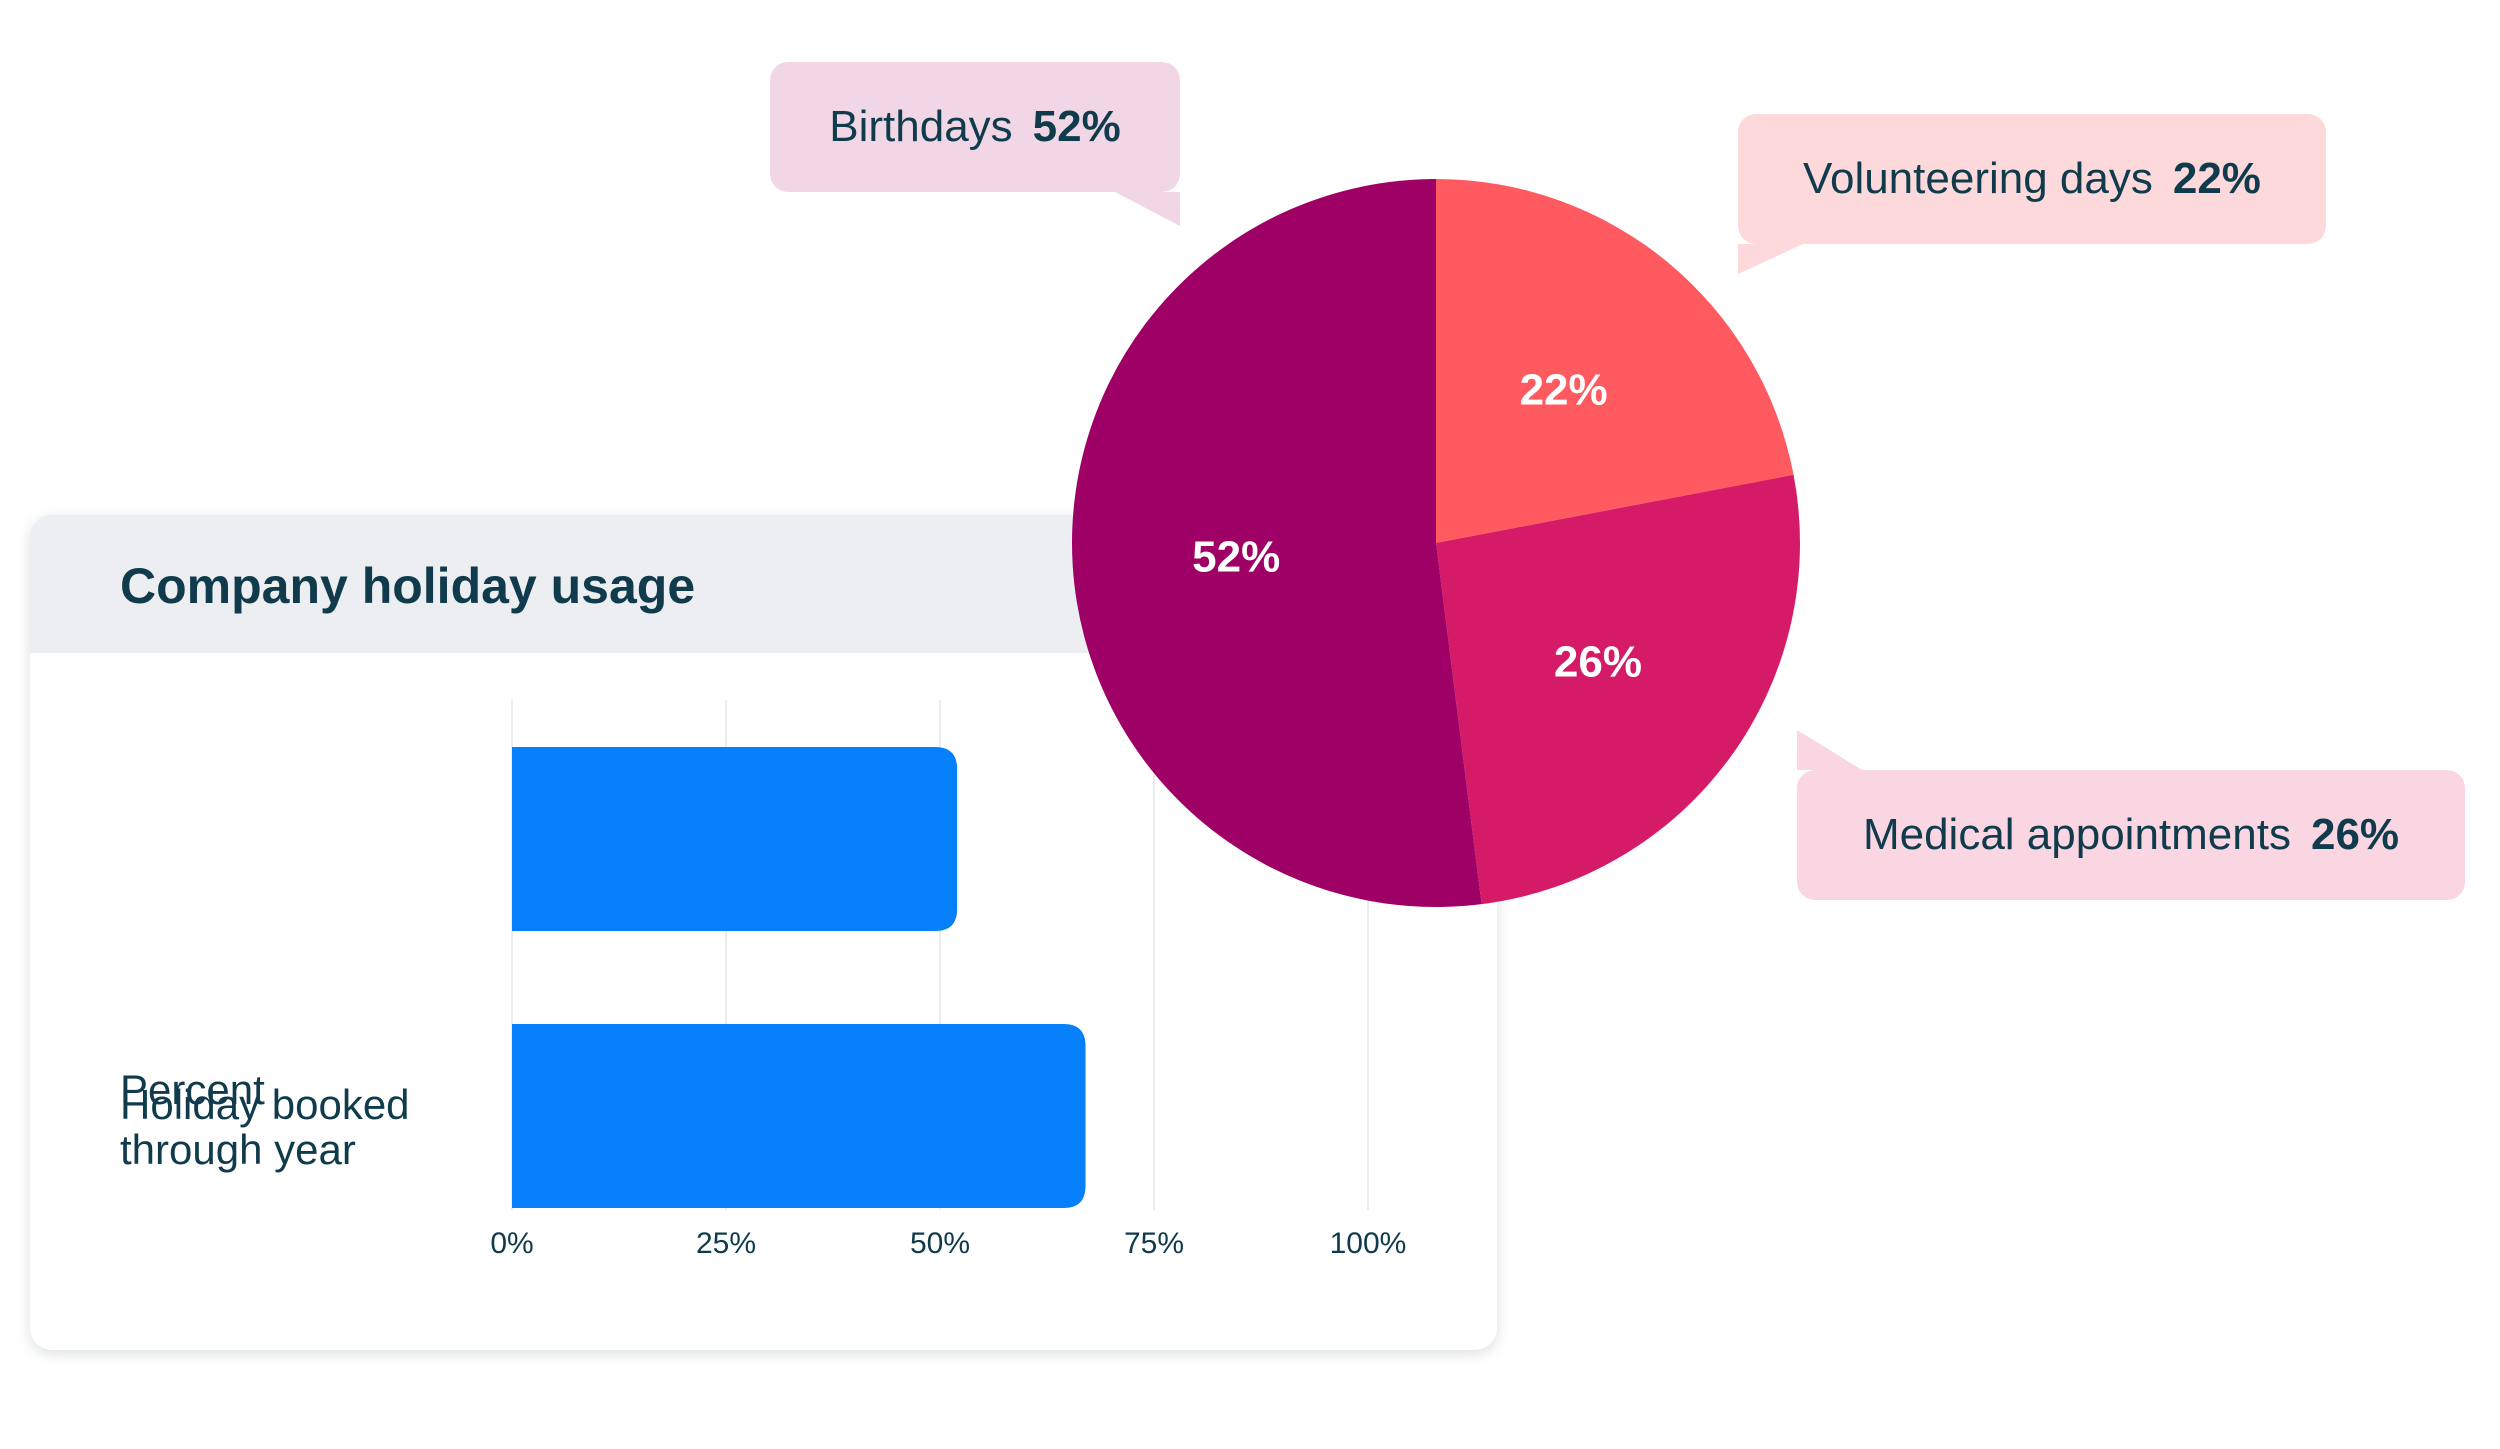  I want to click on callout-medical: Medical appointments 26%, so click(2131, 835).